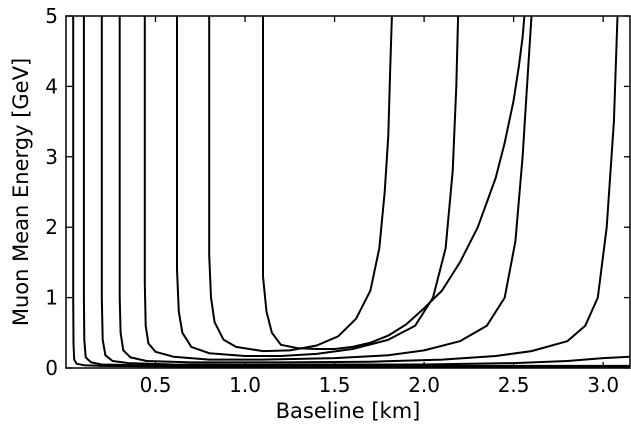 Image resolution: width=631 pixels, height=426 pixels. I want to click on y-tick-label: 5, so click(51, 16).